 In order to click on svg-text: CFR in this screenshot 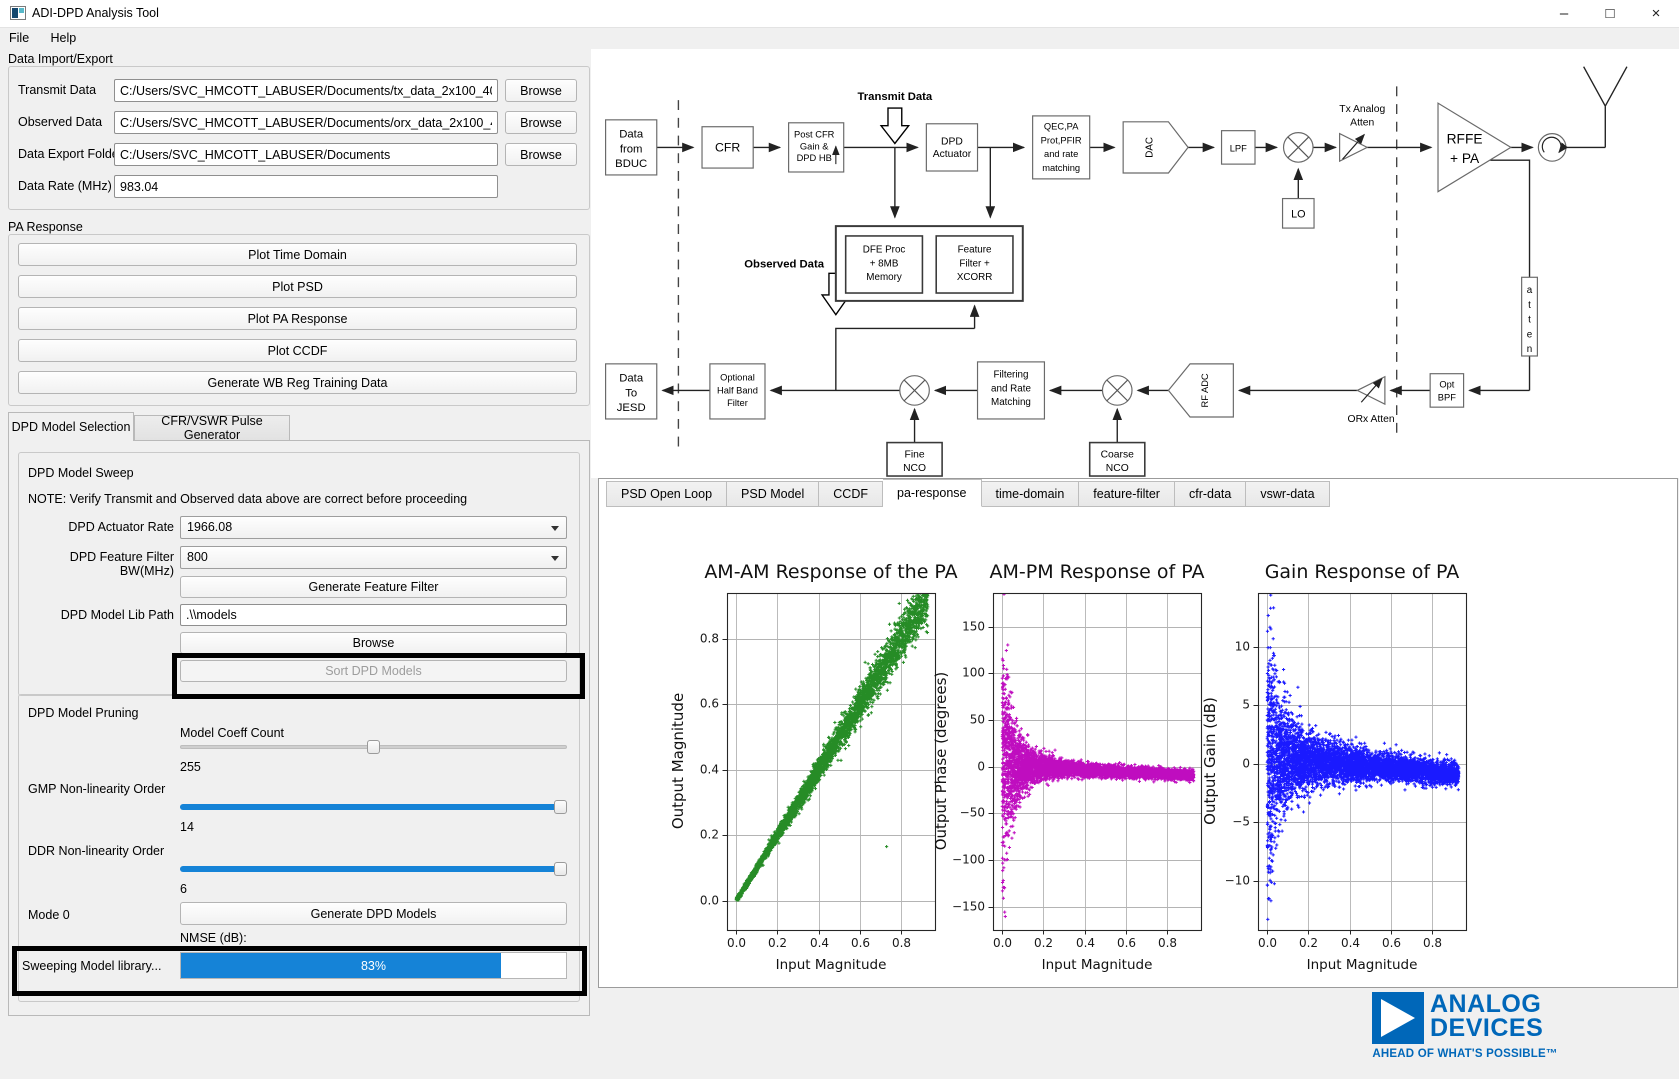, I will do `click(727, 147)`.